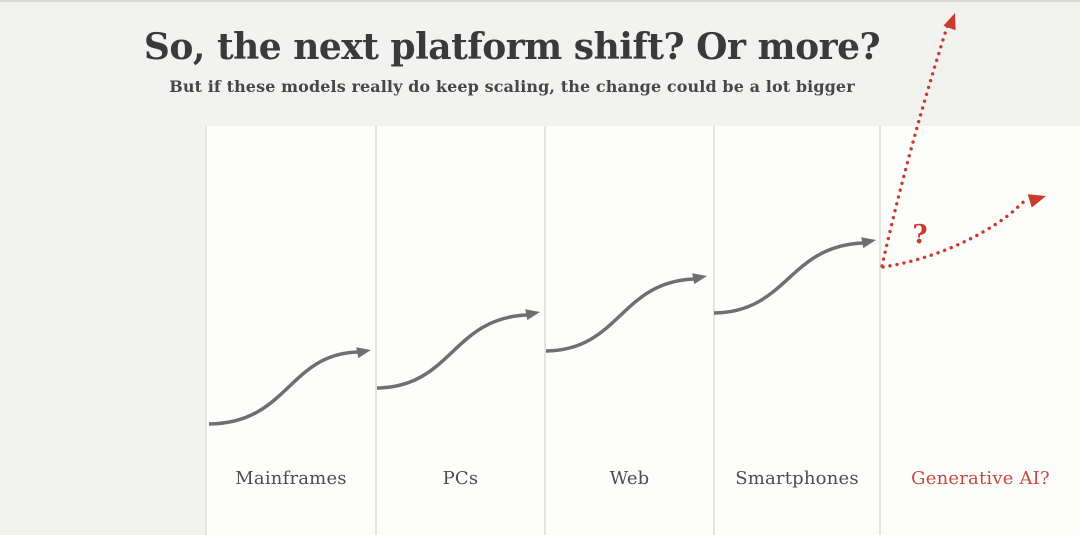 The width and height of the screenshot is (1080, 535). What do you see at coordinates (629, 478) in the screenshot?
I see `era-label-web: Web` at bounding box center [629, 478].